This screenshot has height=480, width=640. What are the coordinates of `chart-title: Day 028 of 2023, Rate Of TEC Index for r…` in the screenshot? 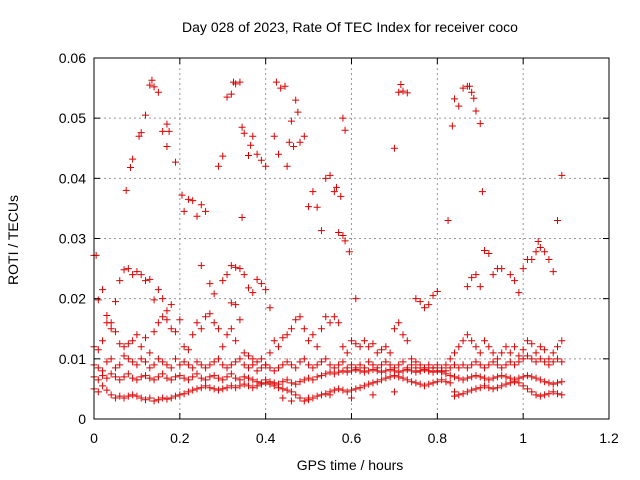 It's located at (350, 27).